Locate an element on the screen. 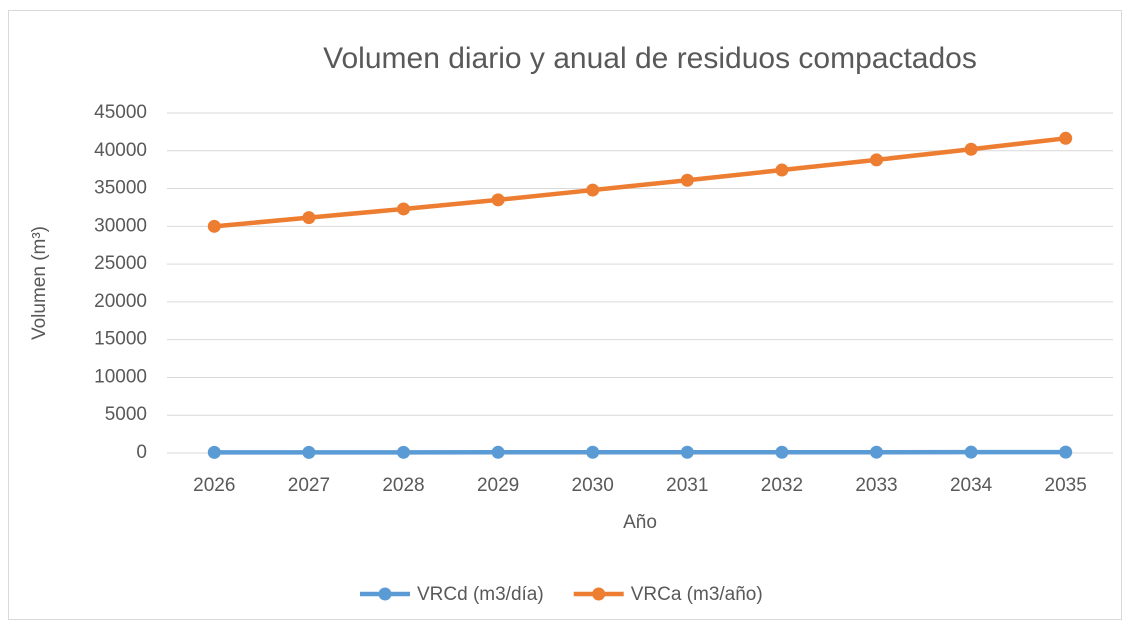 The image size is (1131, 625). x-tick-label: 2026 is located at coordinates (214, 485).